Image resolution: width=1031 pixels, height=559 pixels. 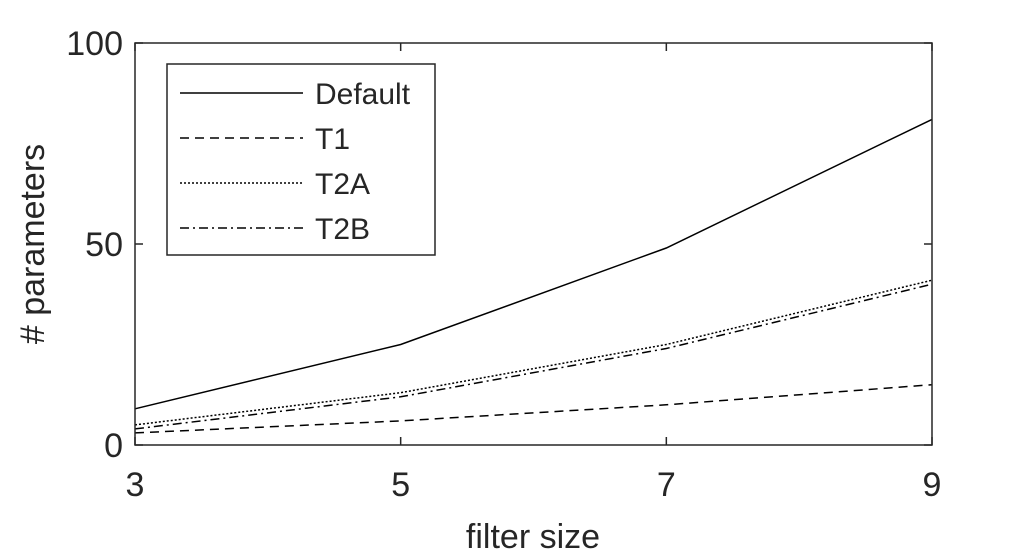 What do you see at coordinates (932, 485) in the screenshot?
I see `x-tick-label: 9` at bounding box center [932, 485].